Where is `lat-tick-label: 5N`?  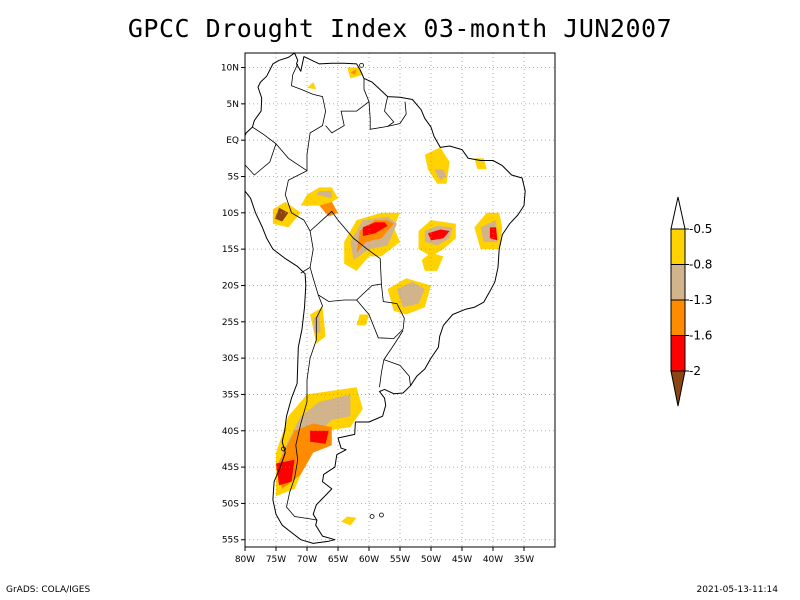 lat-tick-label: 5N is located at coordinates (233, 105).